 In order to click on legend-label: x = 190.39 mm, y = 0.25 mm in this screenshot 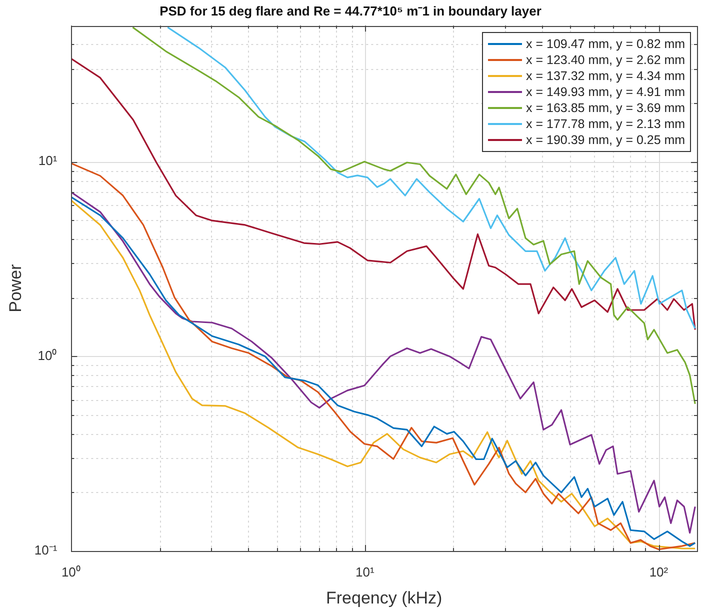, I will do `click(606, 139)`.